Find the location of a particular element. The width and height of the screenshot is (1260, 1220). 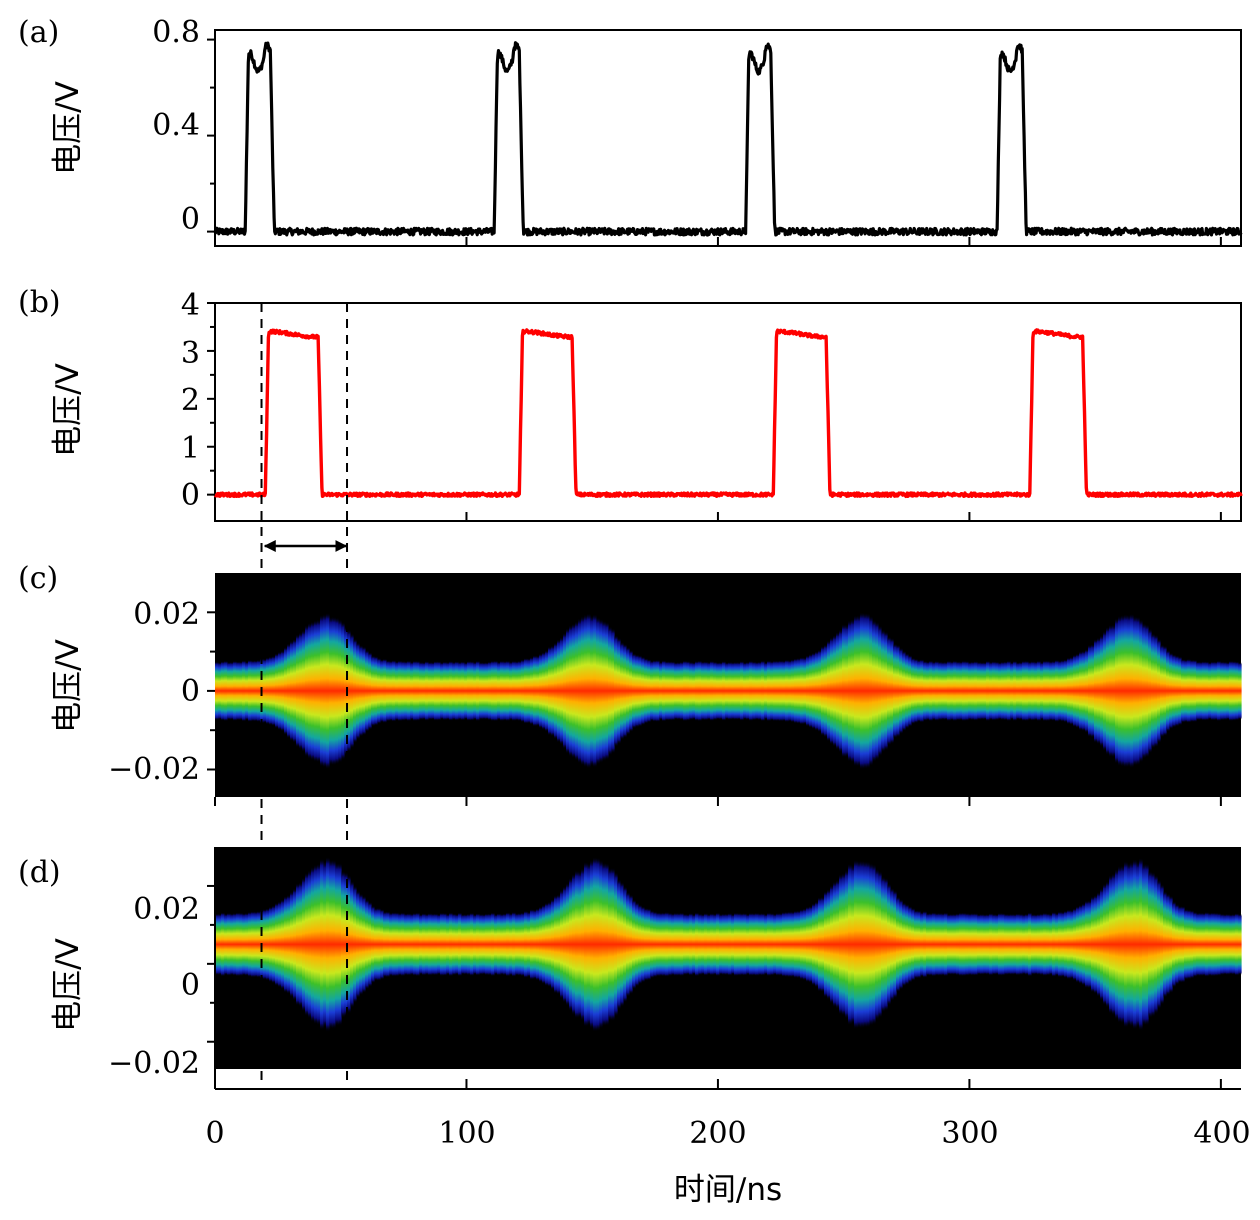

x-tick-label: 100 is located at coordinates (466, 1133).